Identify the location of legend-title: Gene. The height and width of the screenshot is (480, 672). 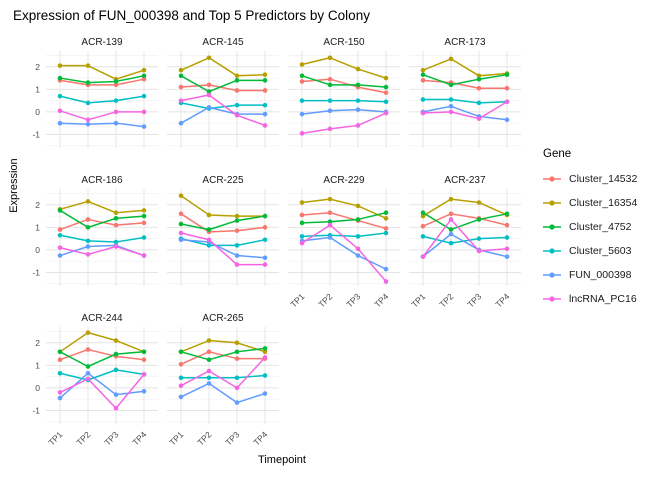
(557, 154).